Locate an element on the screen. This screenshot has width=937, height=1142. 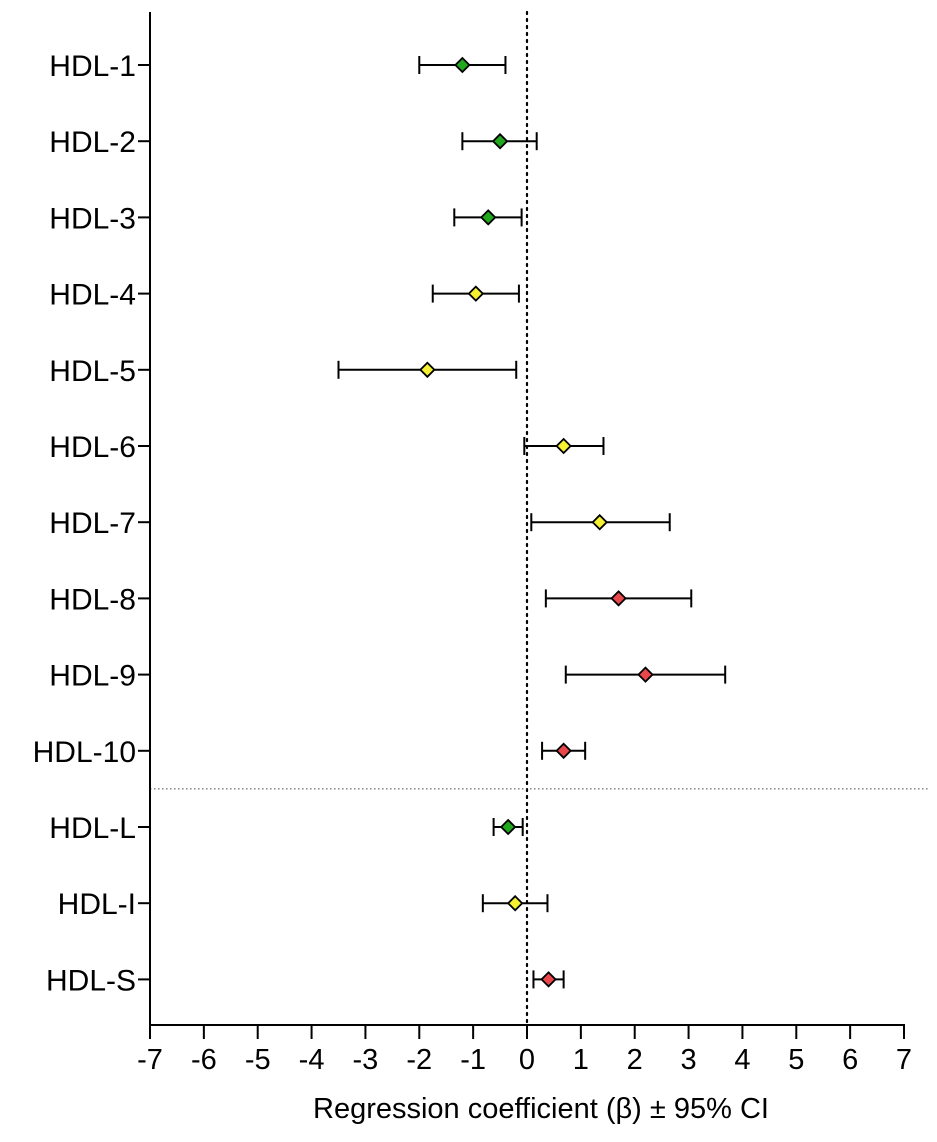
row-label: HDL-2 is located at coordinates (92, 142).